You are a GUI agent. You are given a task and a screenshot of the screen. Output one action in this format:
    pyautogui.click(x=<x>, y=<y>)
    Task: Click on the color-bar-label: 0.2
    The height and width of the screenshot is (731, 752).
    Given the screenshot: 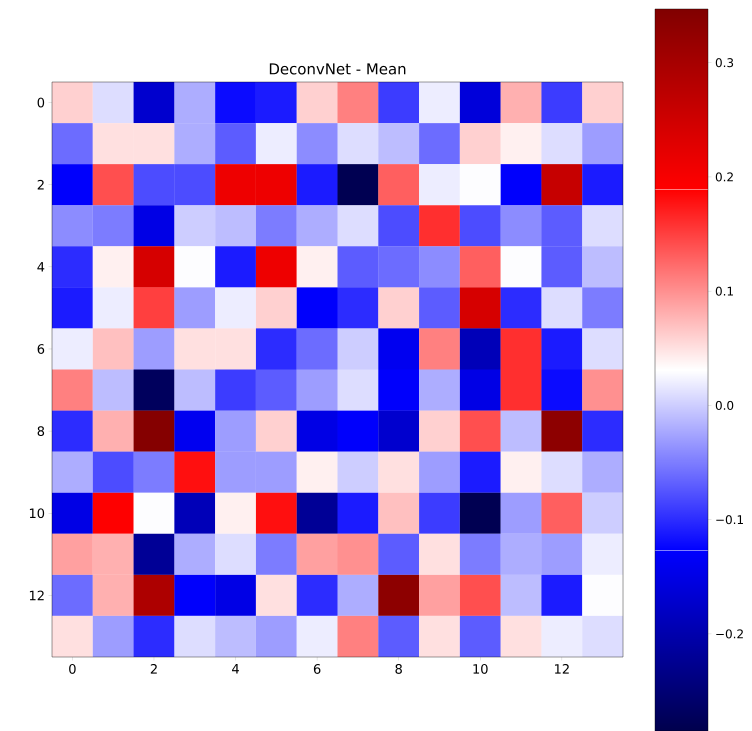 What is the action you would take?
    pyautogui.click(x=724, y=177)
    